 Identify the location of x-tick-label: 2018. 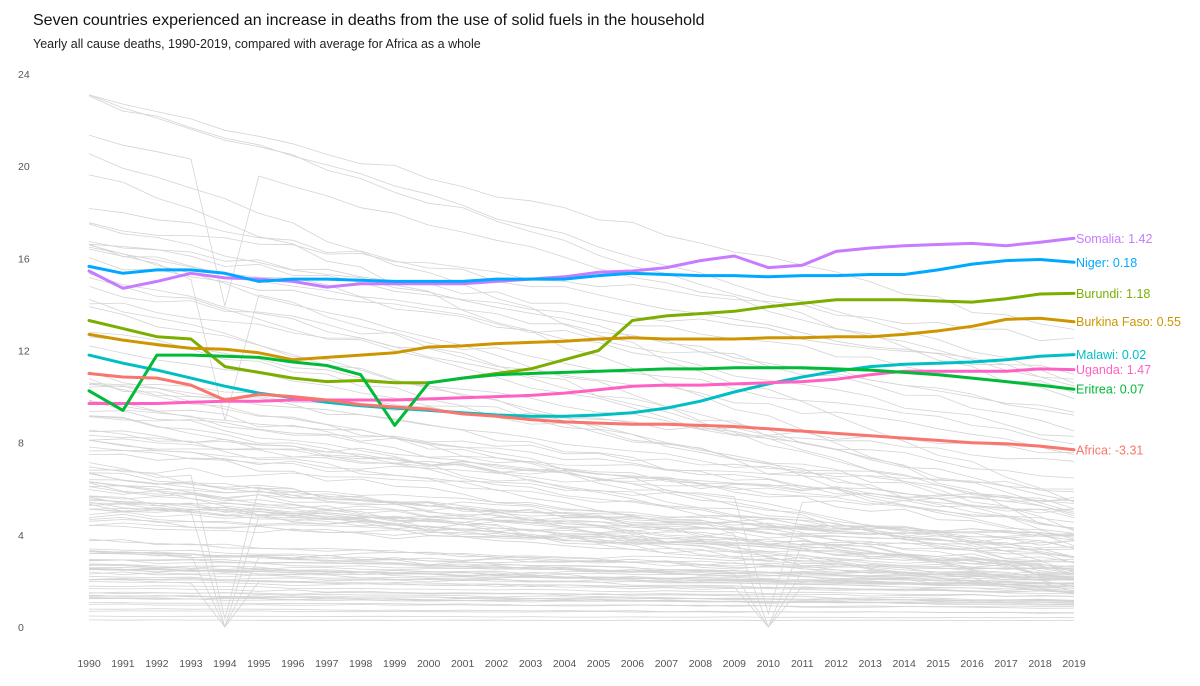
(1040, 664).